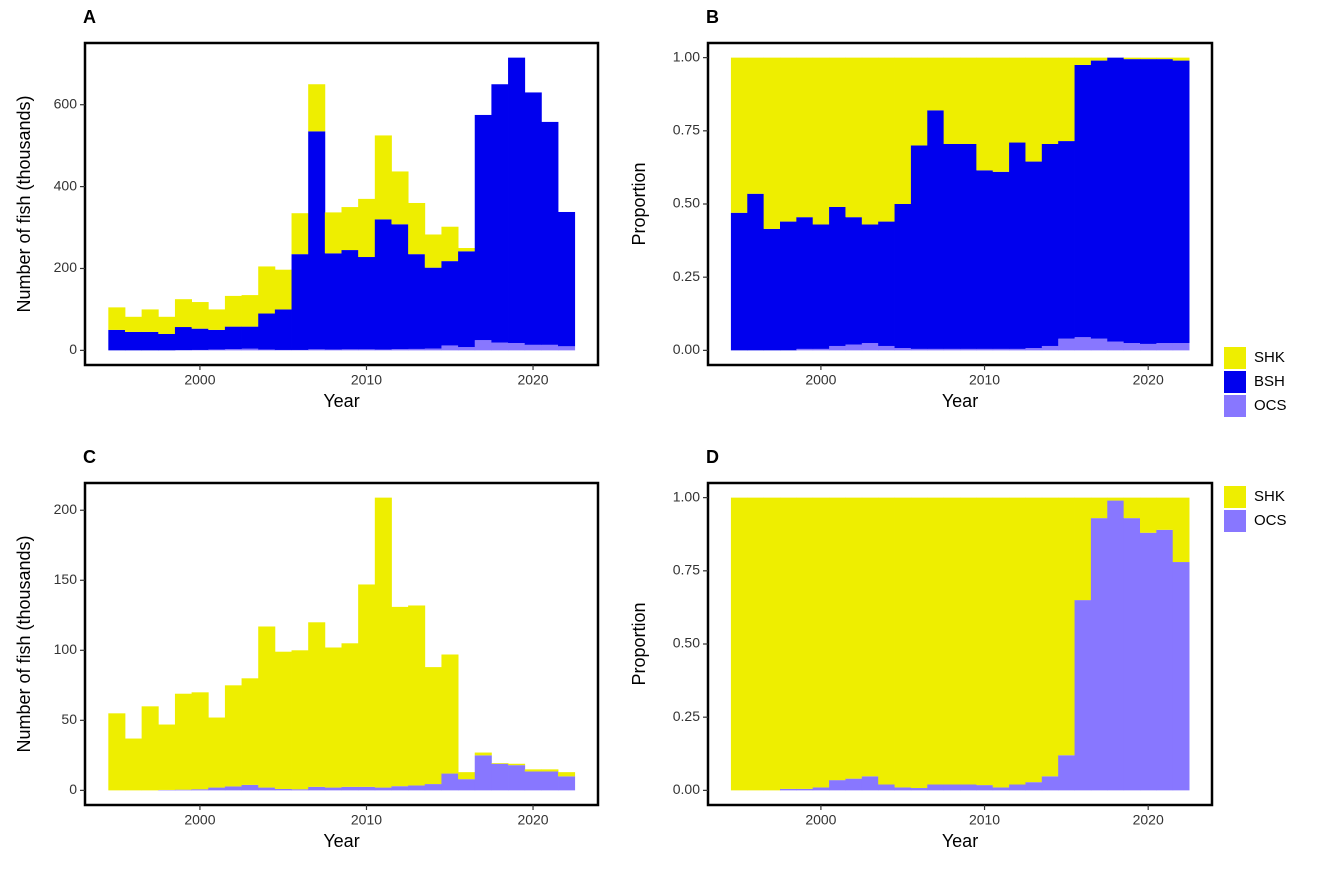 This screenshot has width=1331, height=869. Describe the element at coordinates (366, 820) in the screenshot. I see `x-tick-label: 2010` at that location.